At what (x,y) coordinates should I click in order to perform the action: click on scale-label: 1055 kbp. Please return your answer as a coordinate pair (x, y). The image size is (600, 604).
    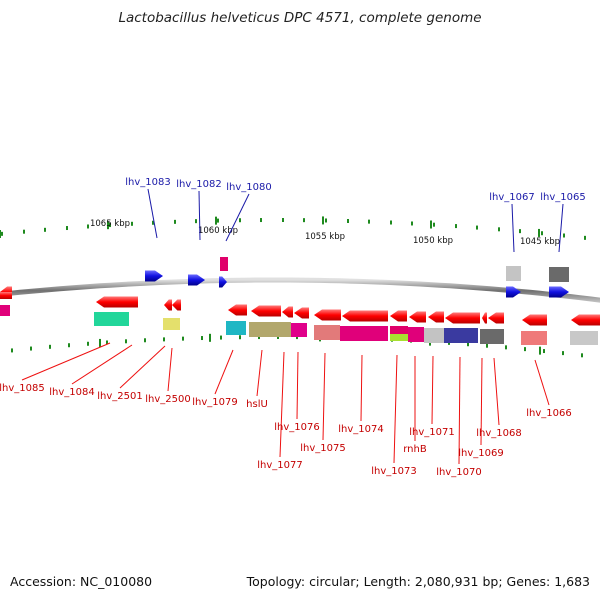
    Looking at the image, I should click on (325, 237).